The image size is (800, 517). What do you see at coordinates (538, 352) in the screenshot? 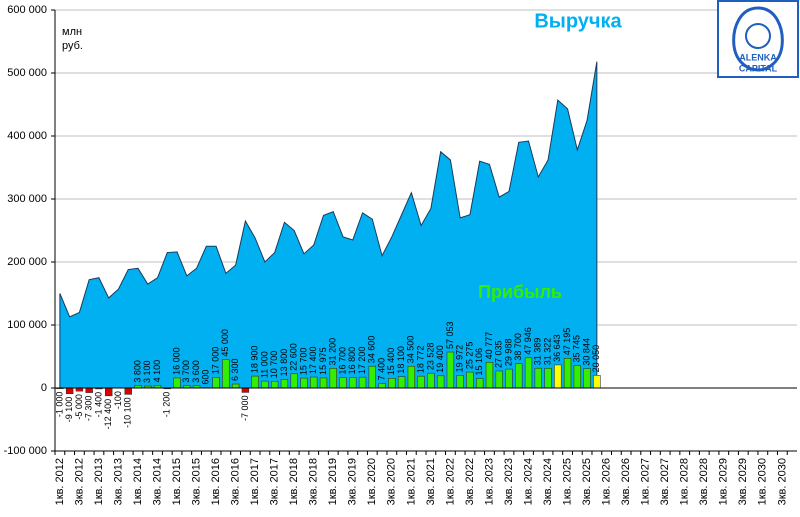
I see `data-label: 31 389` at bounding box center [538, 352].